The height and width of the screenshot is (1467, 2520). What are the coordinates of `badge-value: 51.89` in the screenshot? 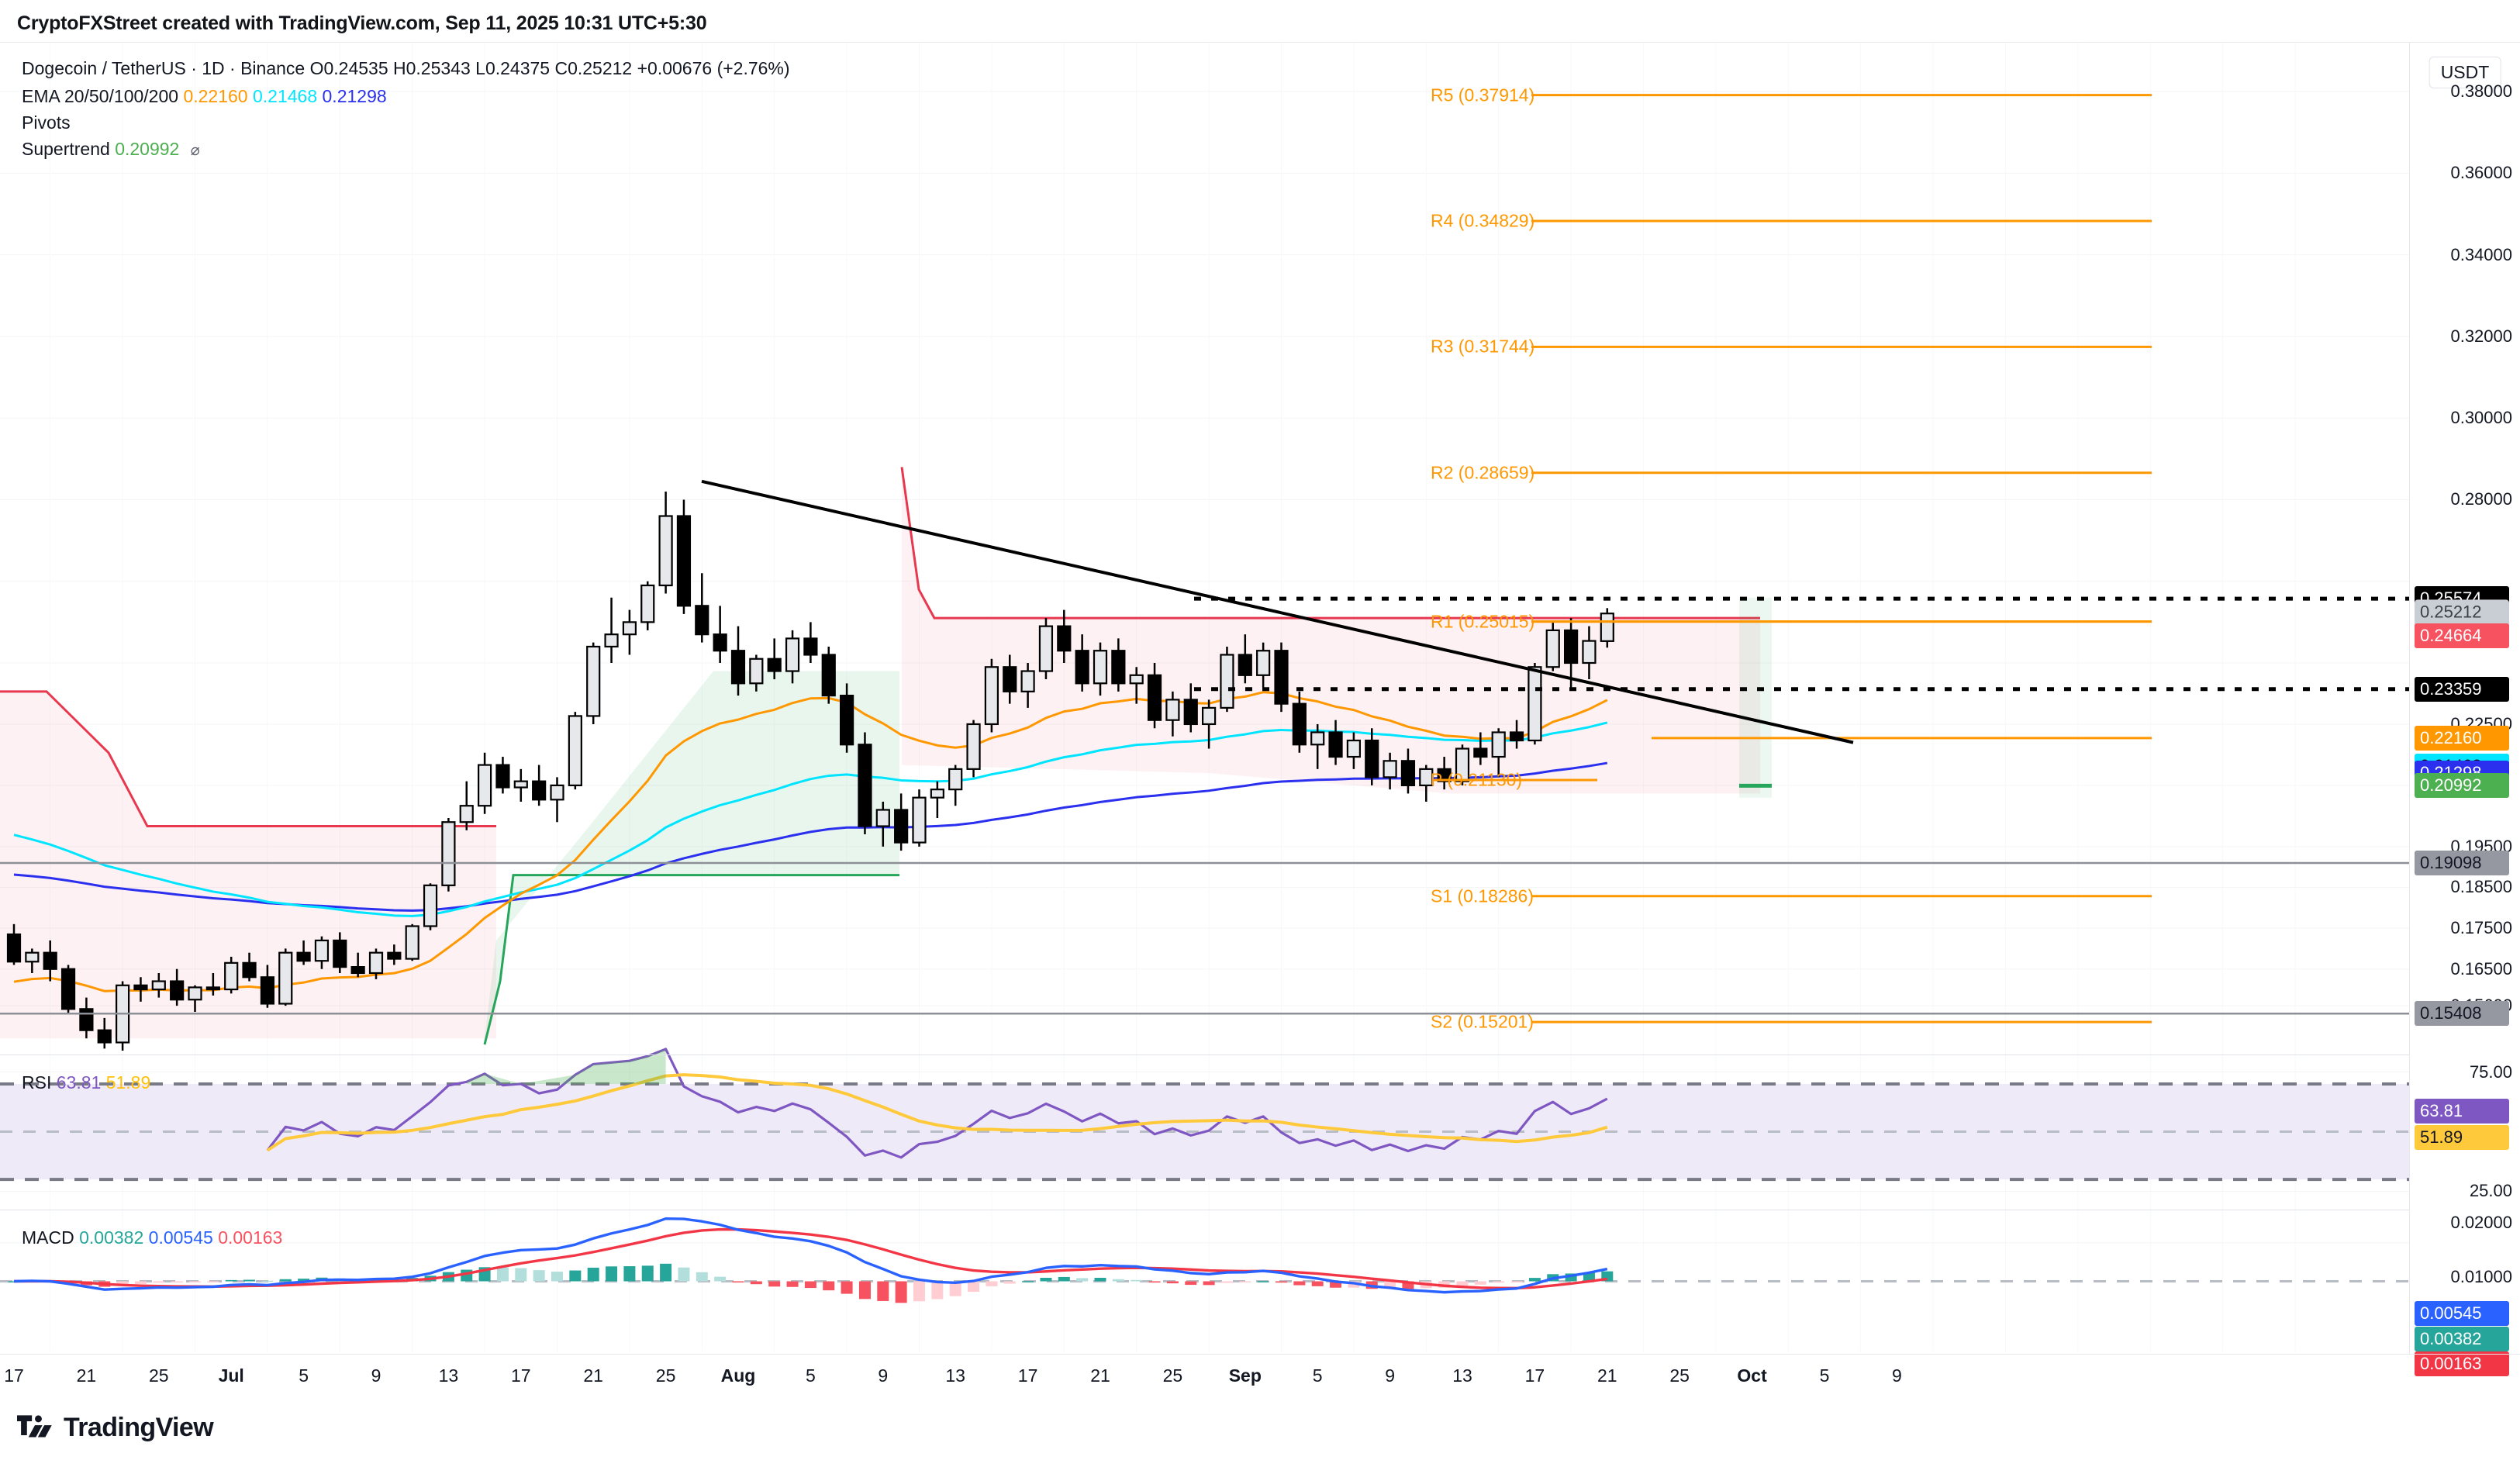 It's located at (2441, 1137).